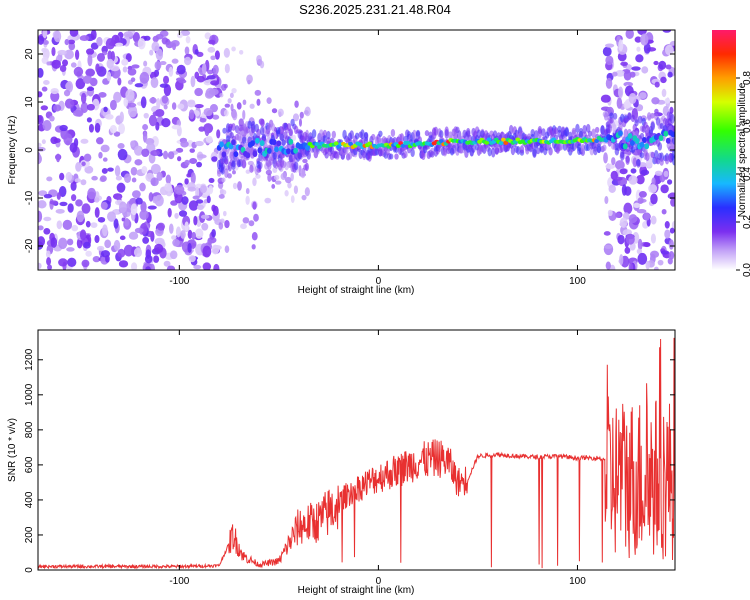 Image resolution: width=750 pixels, height=600 pixels. Describe the element at coordinates (375, 9) in the screenshot. I see `chart-title: S236.2025.231.21.48.R04` at that location.